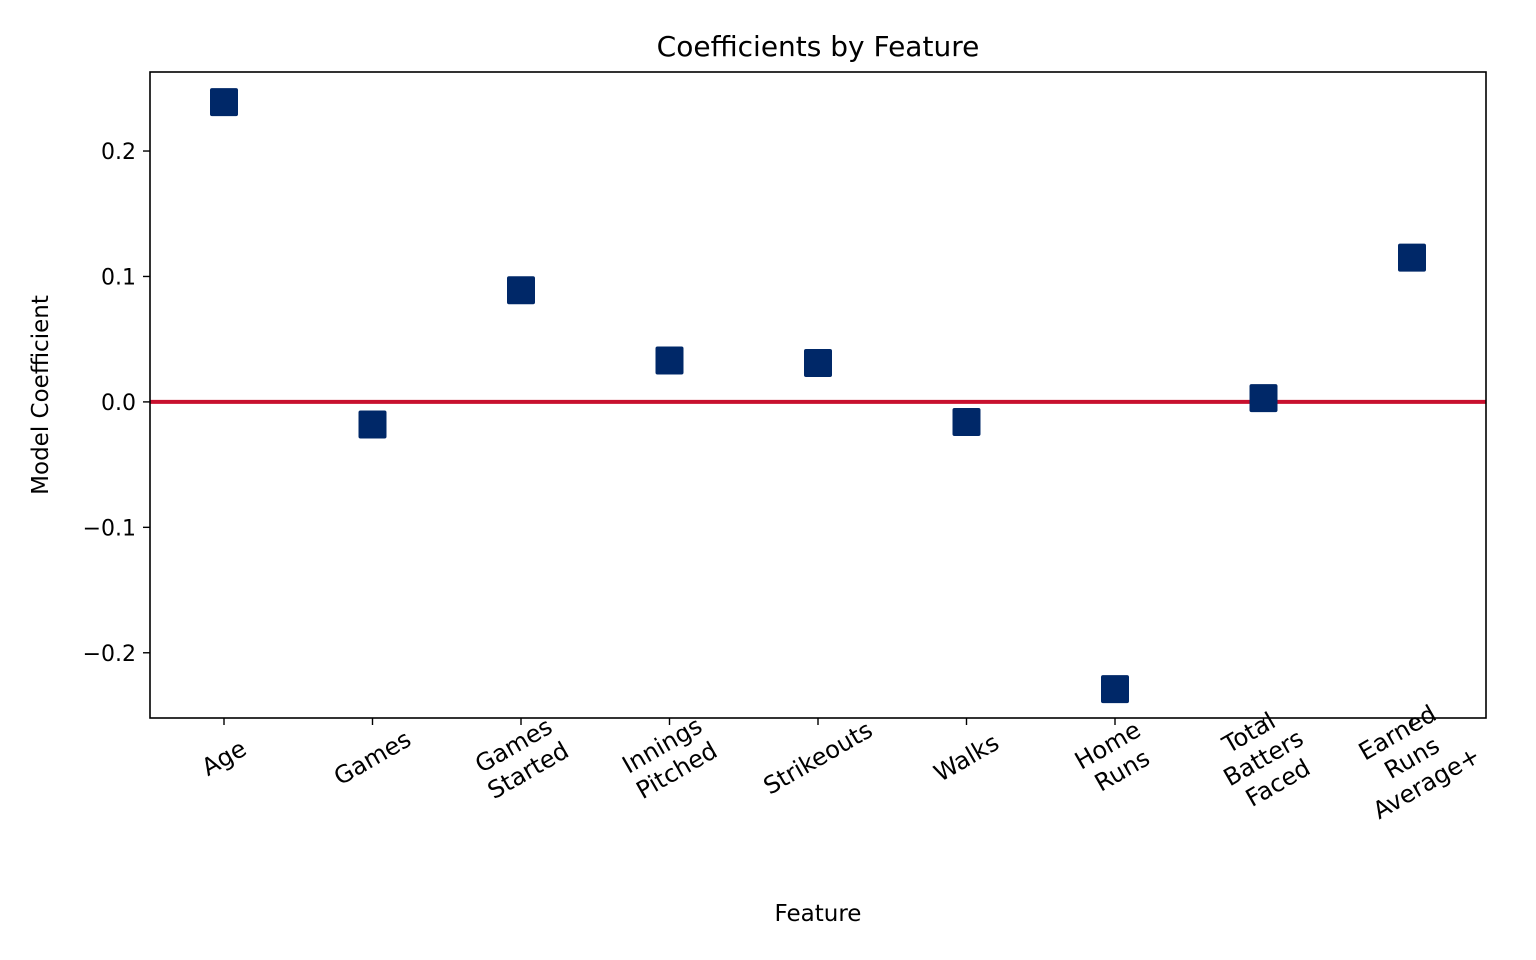 The image size is (1536, 960). Describe the element at coordinates (818, 46) in the screenshot. I see `chart-title: Coefficients by Feature` at that location.